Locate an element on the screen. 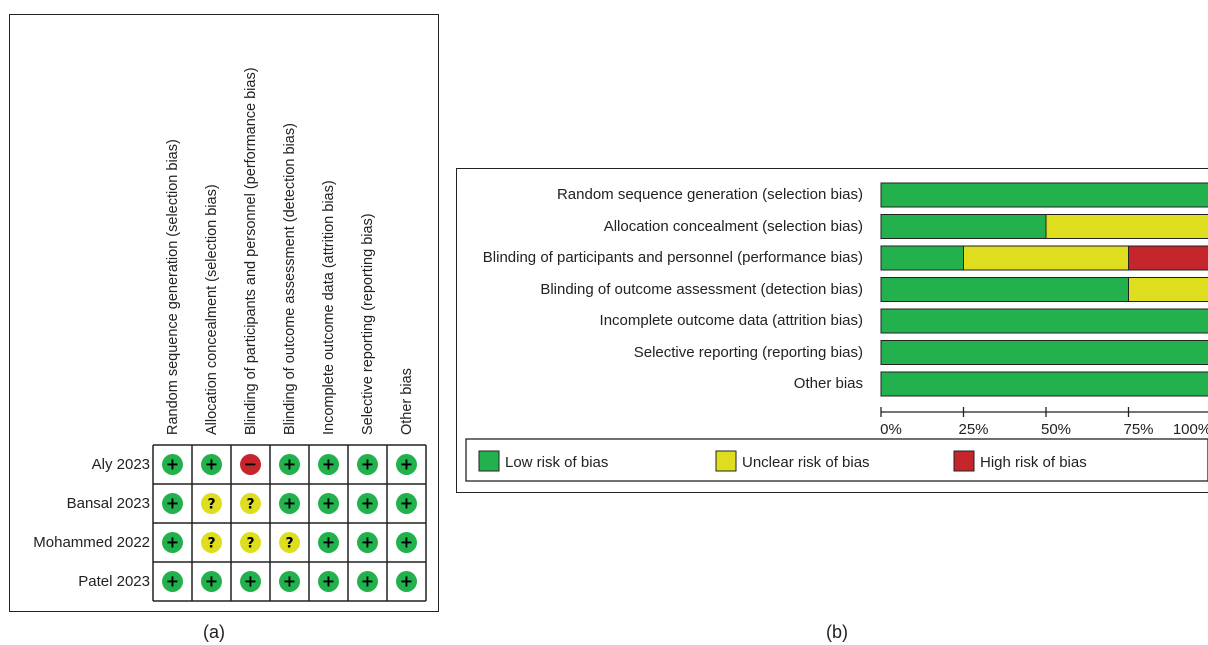  study-label: Mohammed 2022 is located at coordinates (91, 542).